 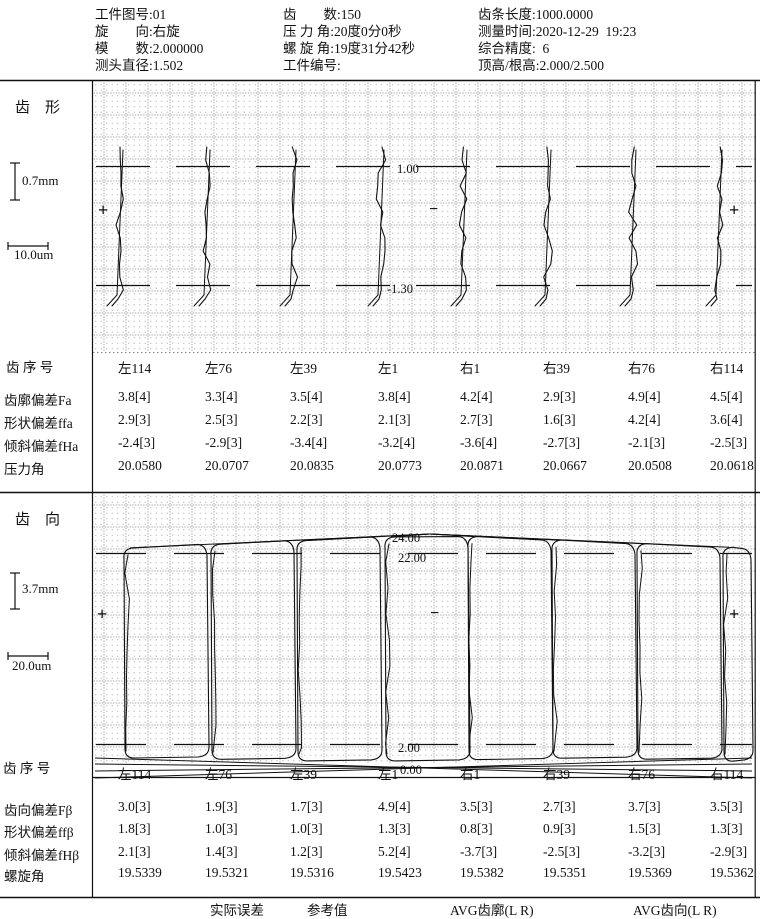 What do you see at coordinates (102, 614) in the screenshot?
I see `lead-plus-sign-left: +` at bounding box center [102, 614].